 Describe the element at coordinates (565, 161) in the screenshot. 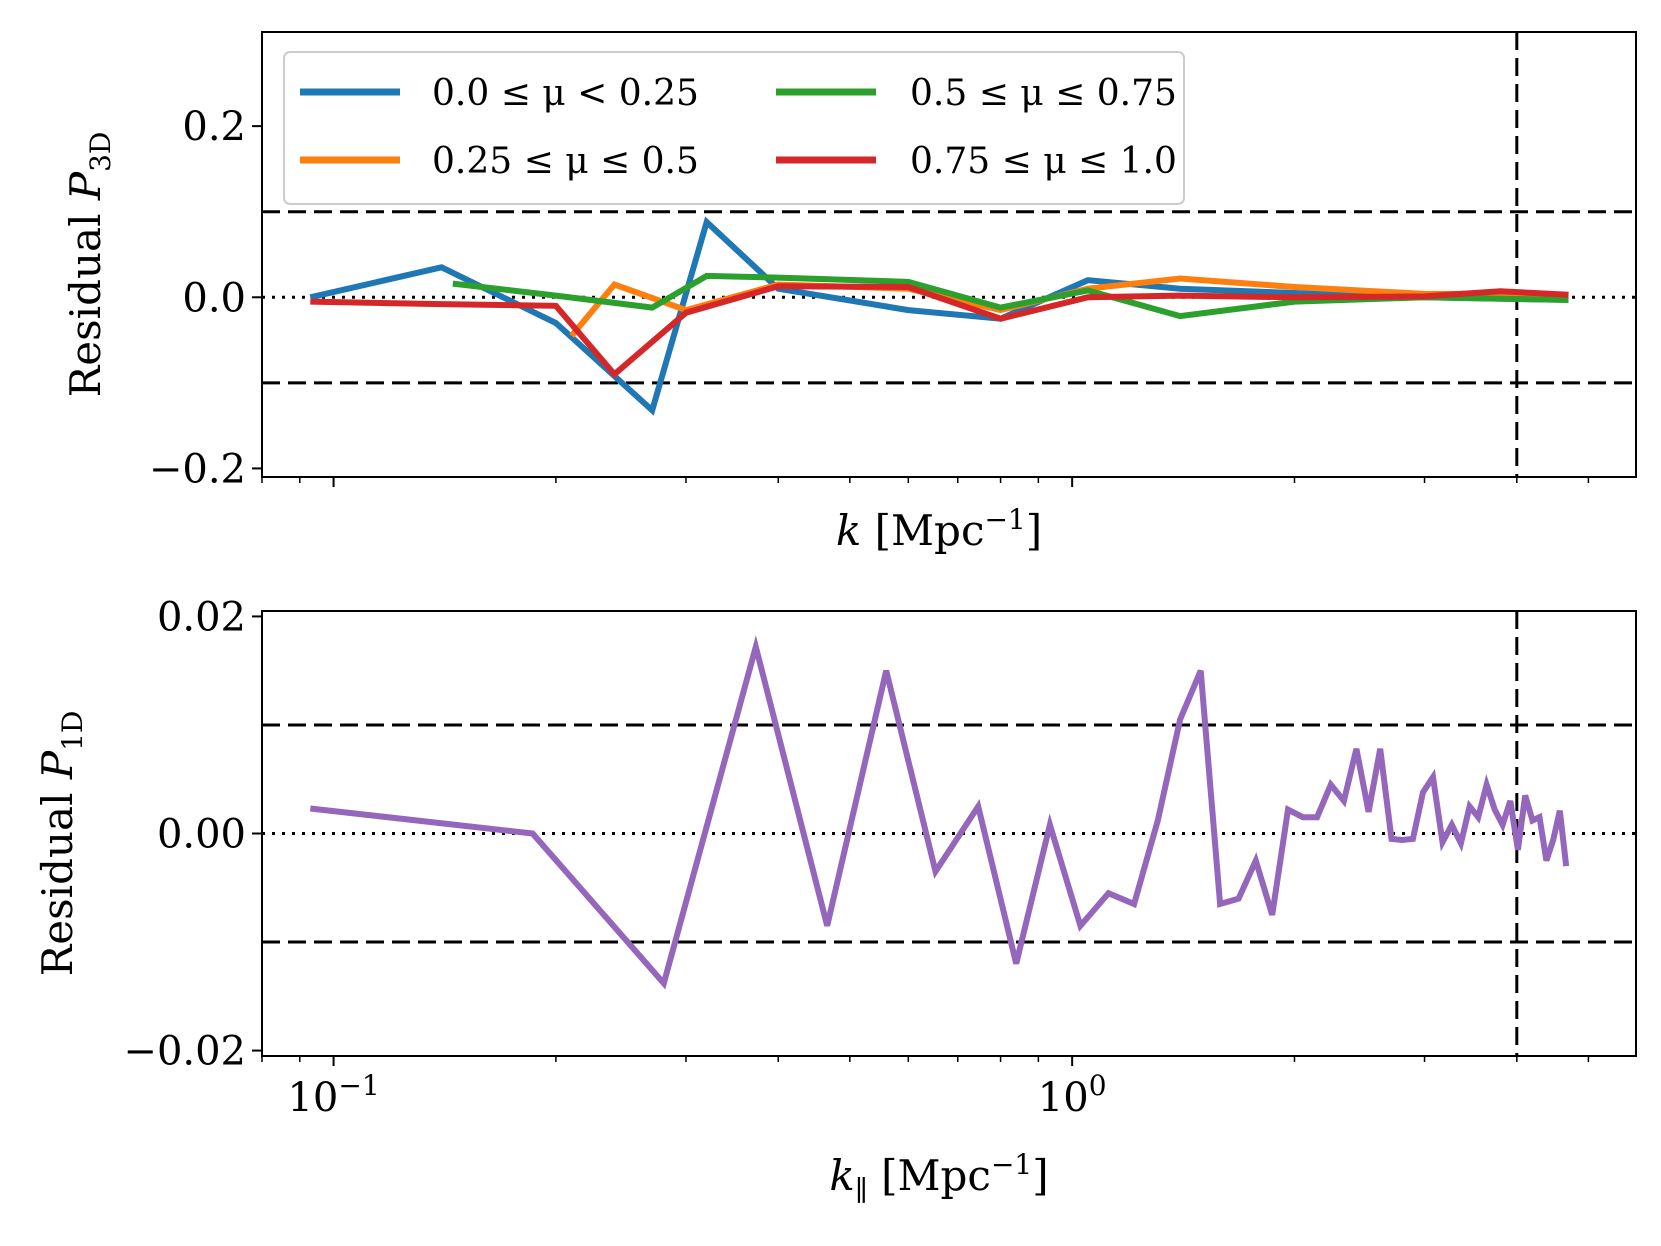

I see `legend-label-1: 0.25 ≤ μ ≤ 0.5` at that location.